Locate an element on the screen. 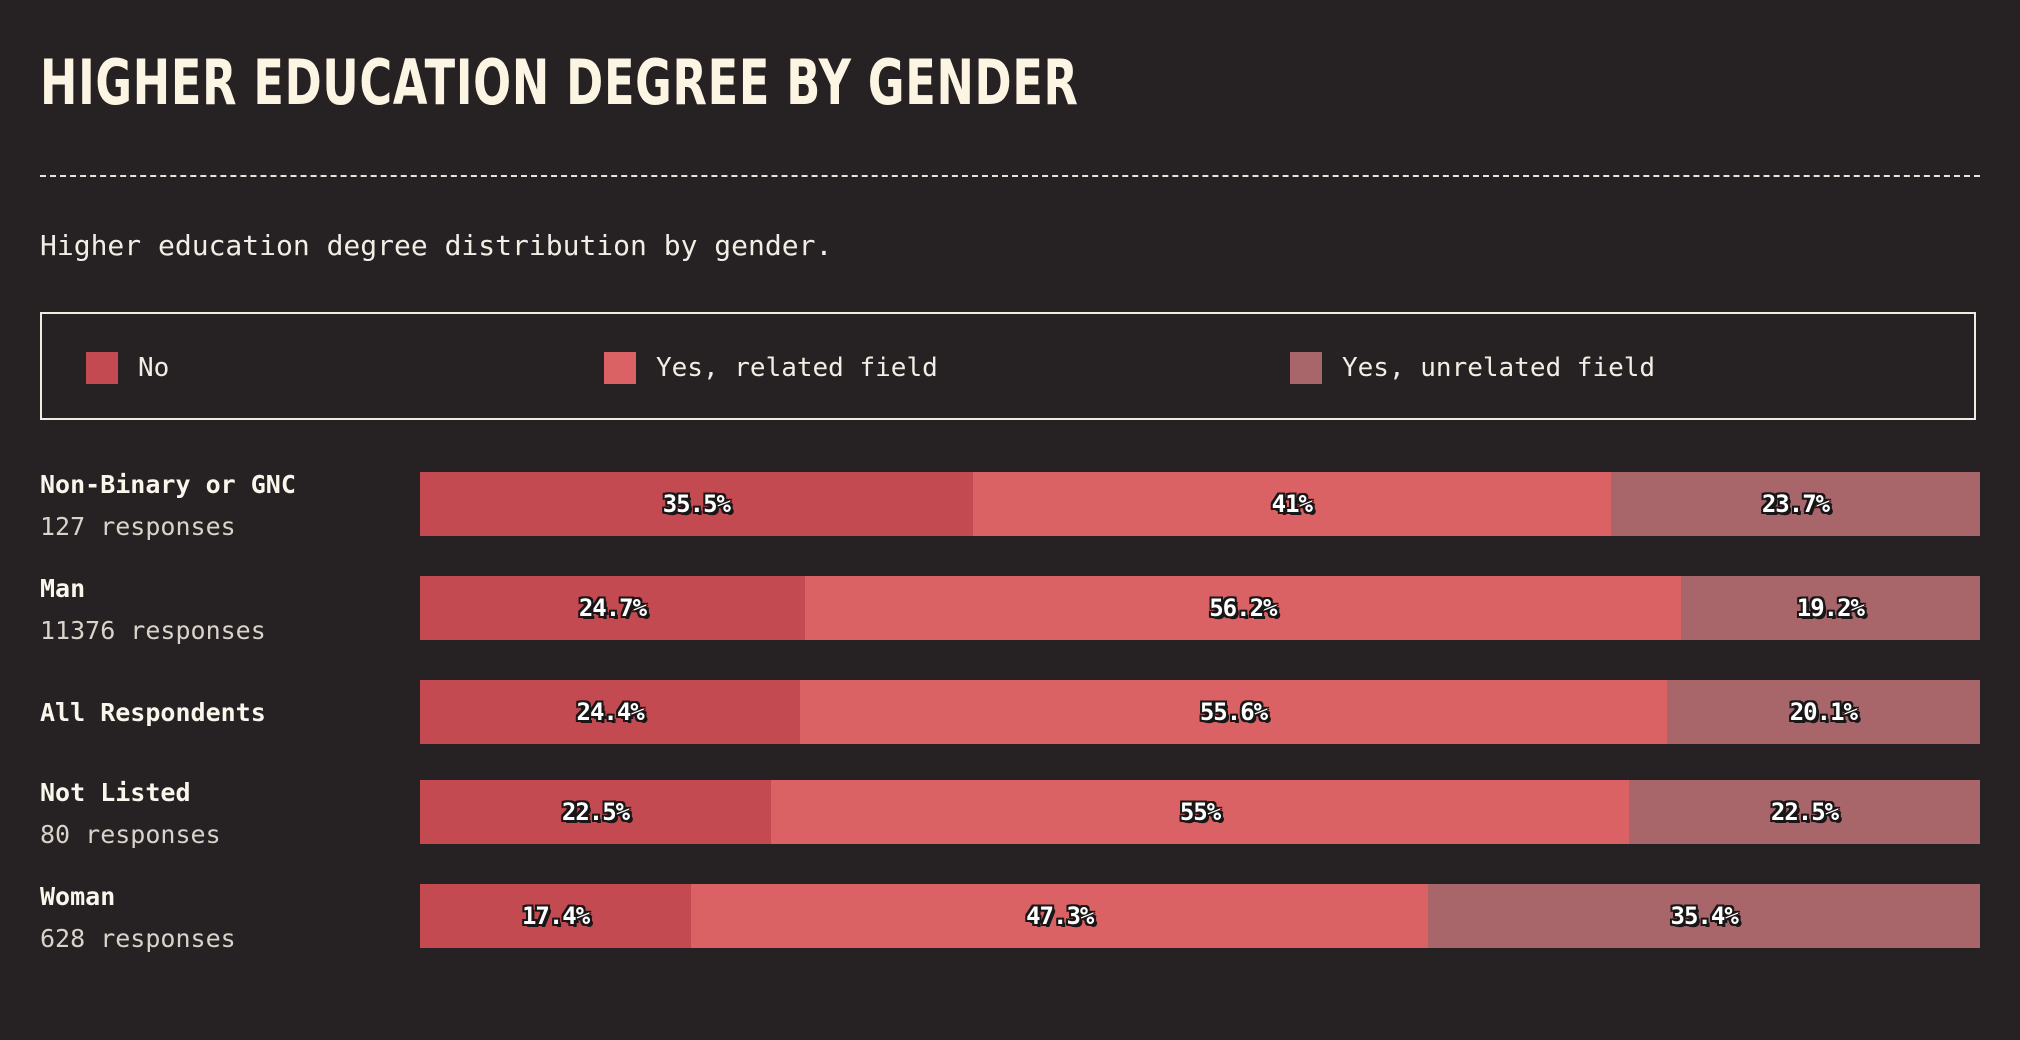 This screenshot has height=1040, width=2020. bar-segment-no: 24.7% is located at coordinates (612, 608).